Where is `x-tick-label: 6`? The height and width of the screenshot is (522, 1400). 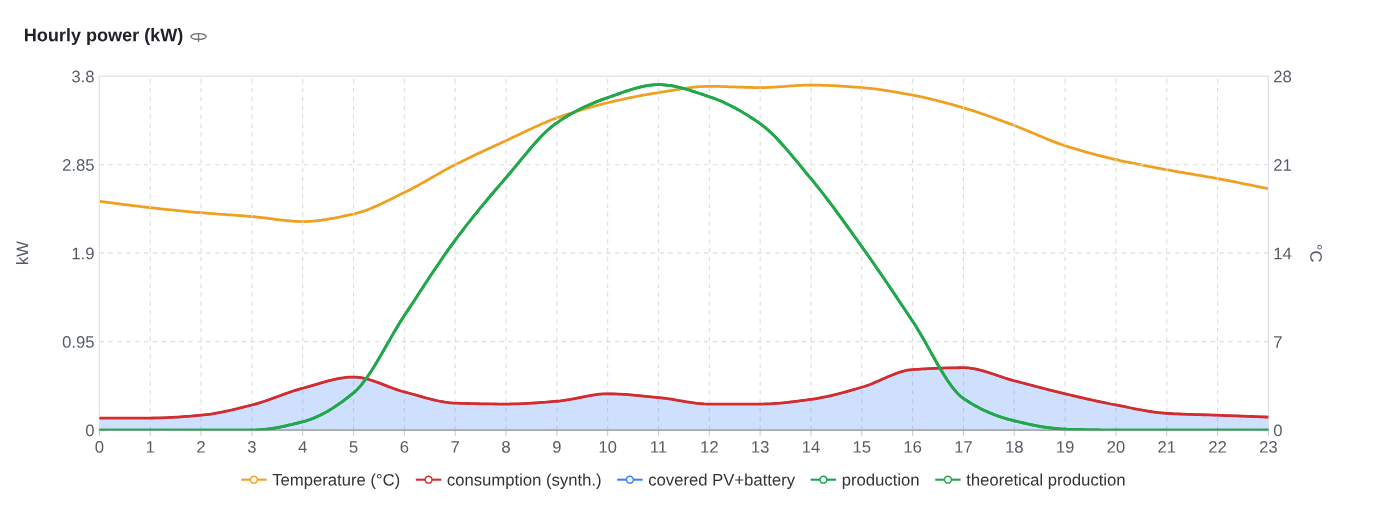 x-tick-label: 6 is located at coordinates (404, 446).